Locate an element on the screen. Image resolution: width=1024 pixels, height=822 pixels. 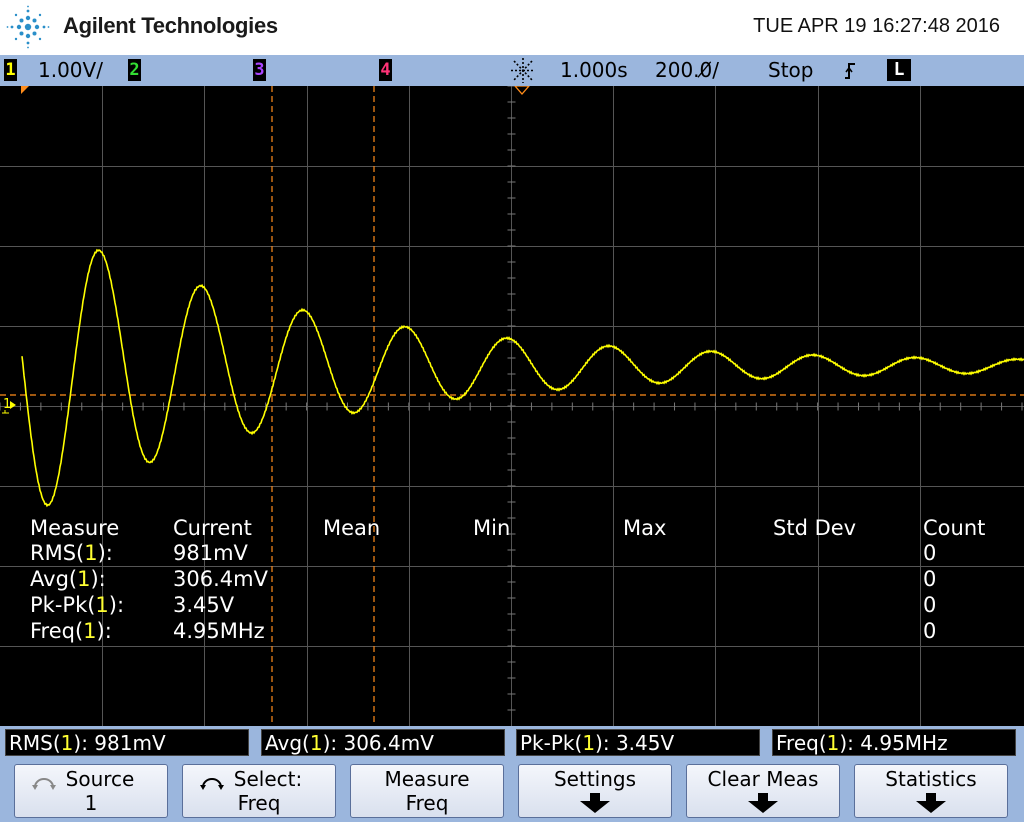
softkey-clear-meas-label: Clear Meas is located at coordinates (763, 779).